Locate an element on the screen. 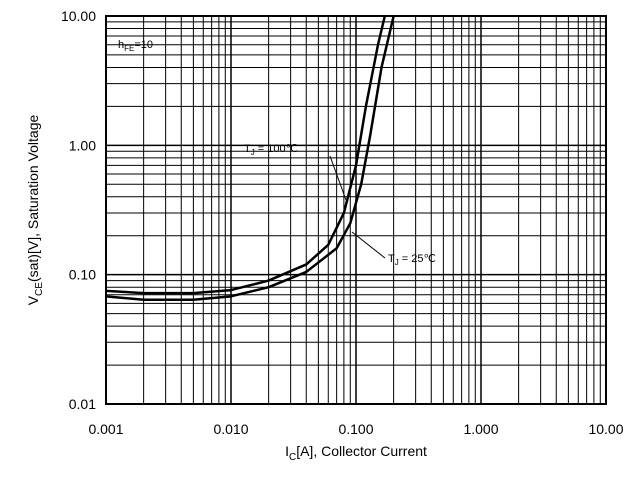  x-tick-label: 1.000 is located at coordinates (480, 429).